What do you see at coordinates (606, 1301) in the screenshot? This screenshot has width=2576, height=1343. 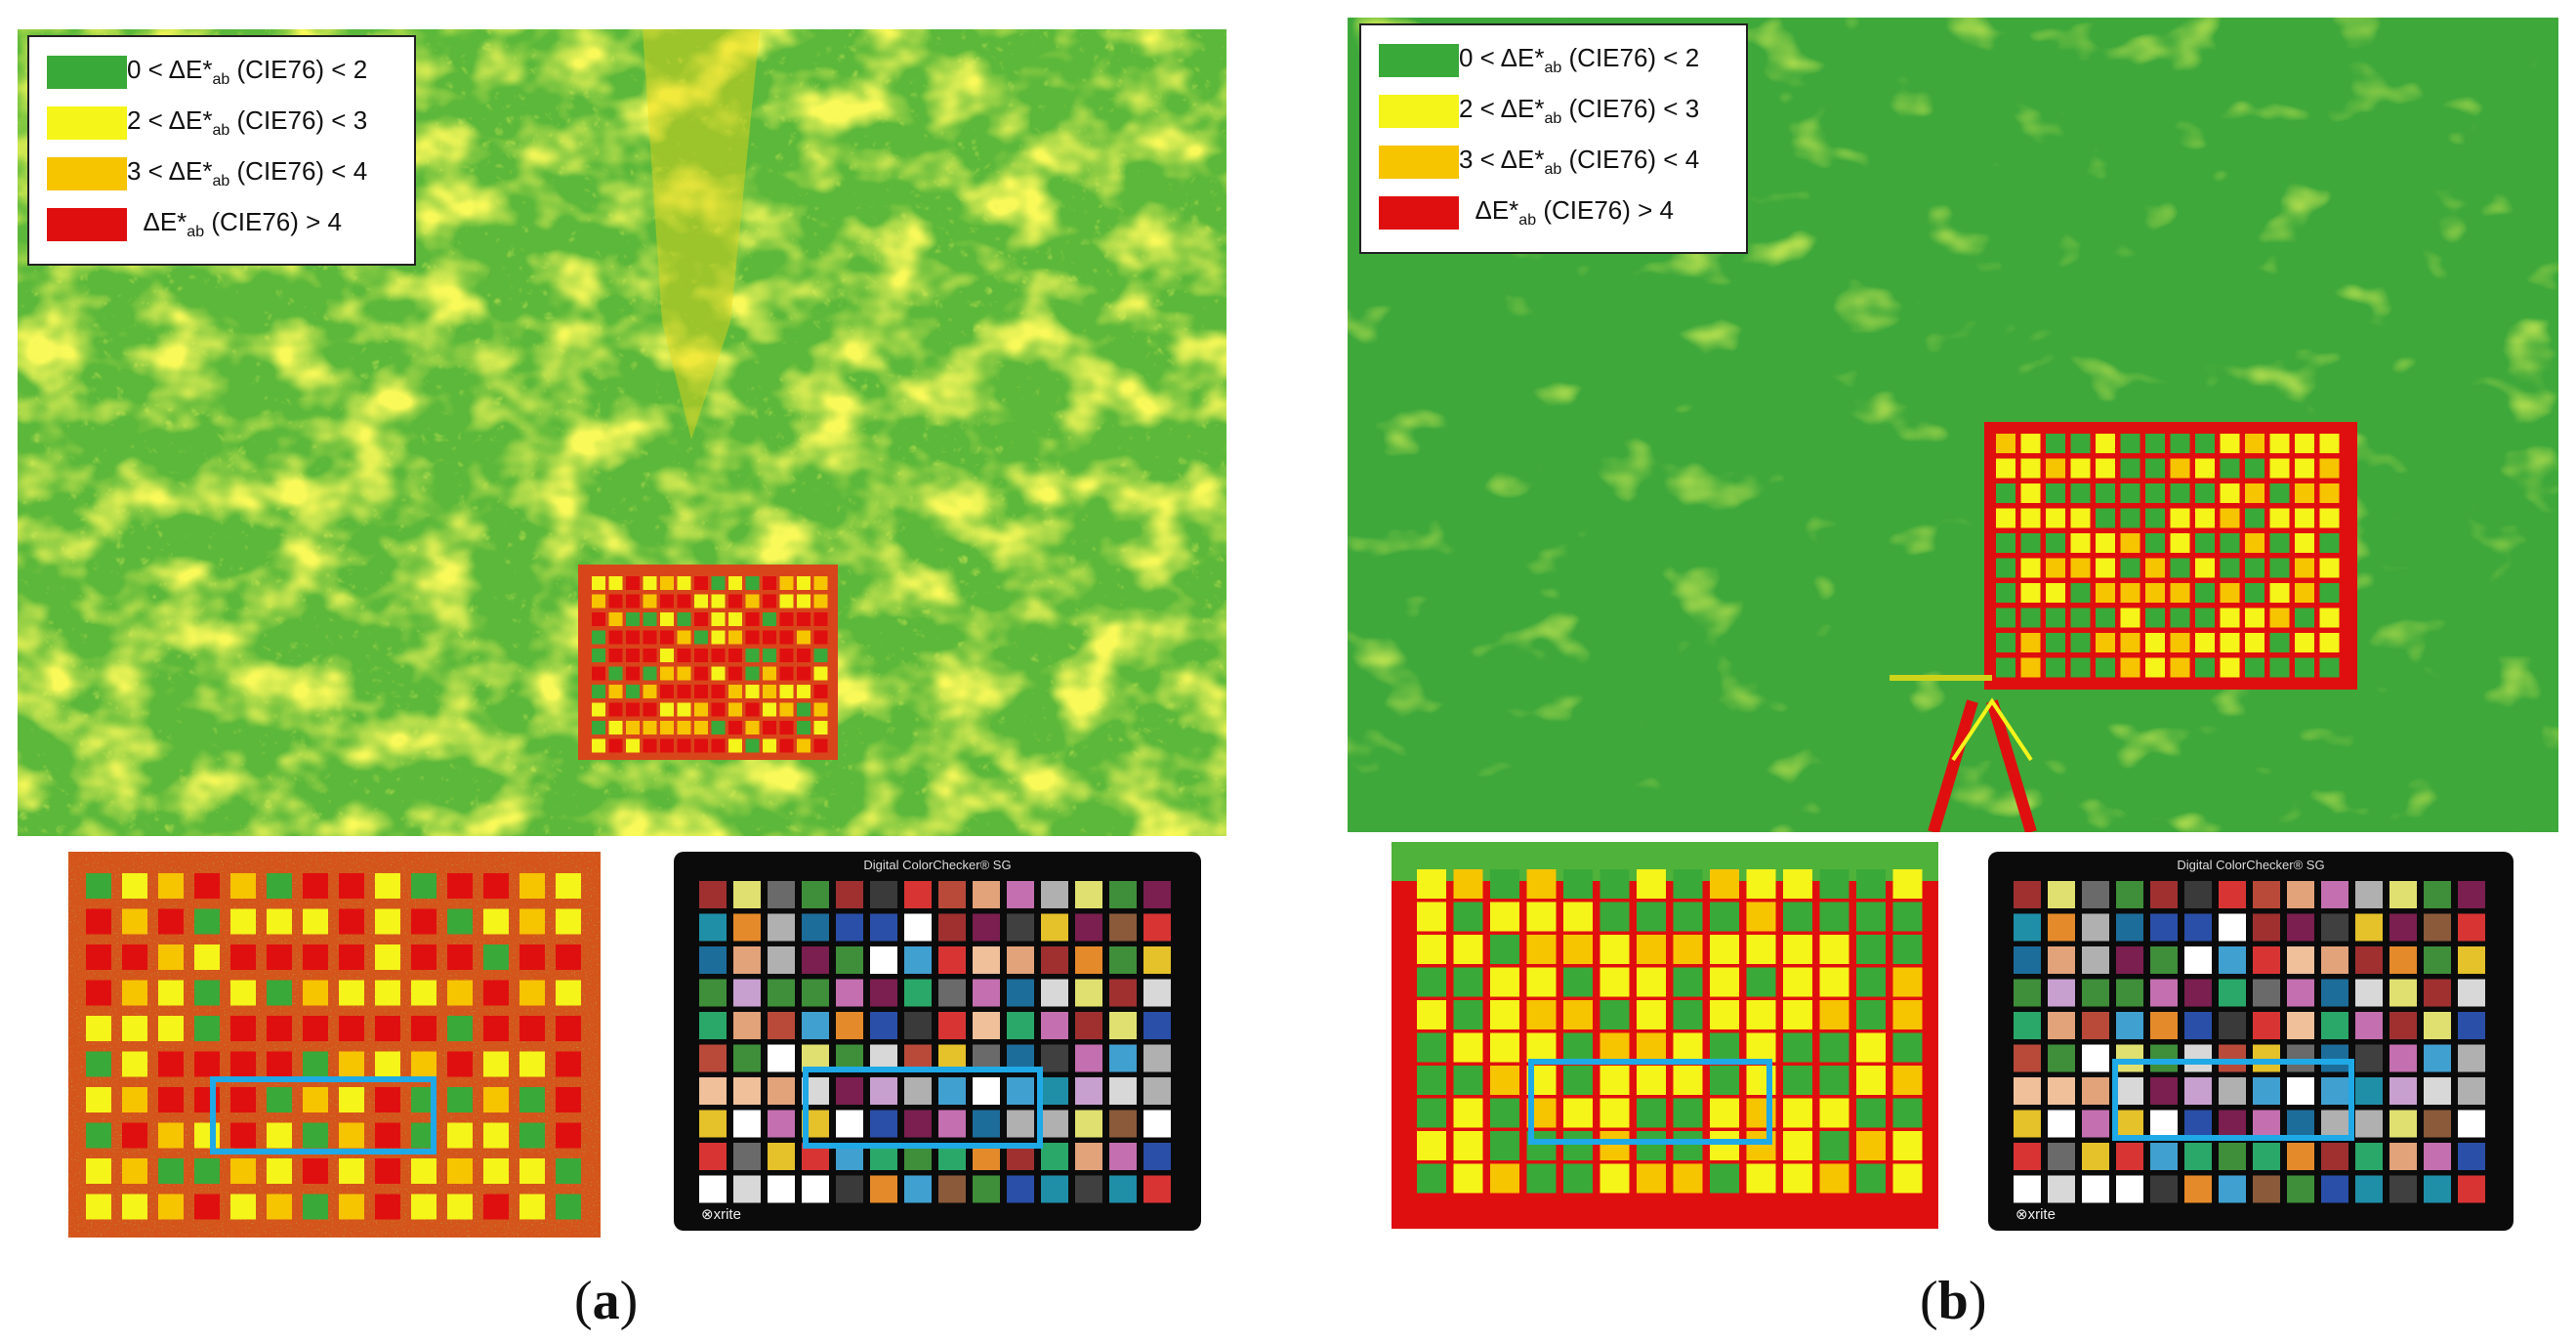 I see `caption-a: (a)` at bounding box center [606, 1301].